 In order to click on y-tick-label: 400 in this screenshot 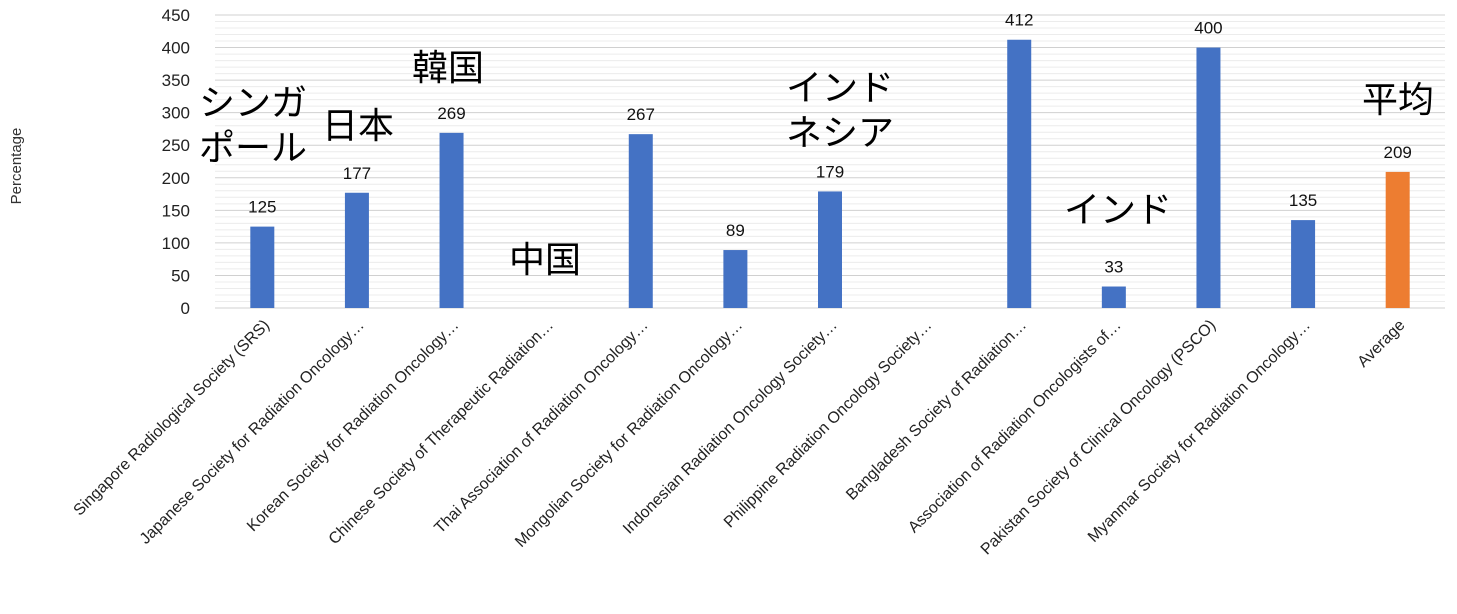, I will do `click(176, 48)`.